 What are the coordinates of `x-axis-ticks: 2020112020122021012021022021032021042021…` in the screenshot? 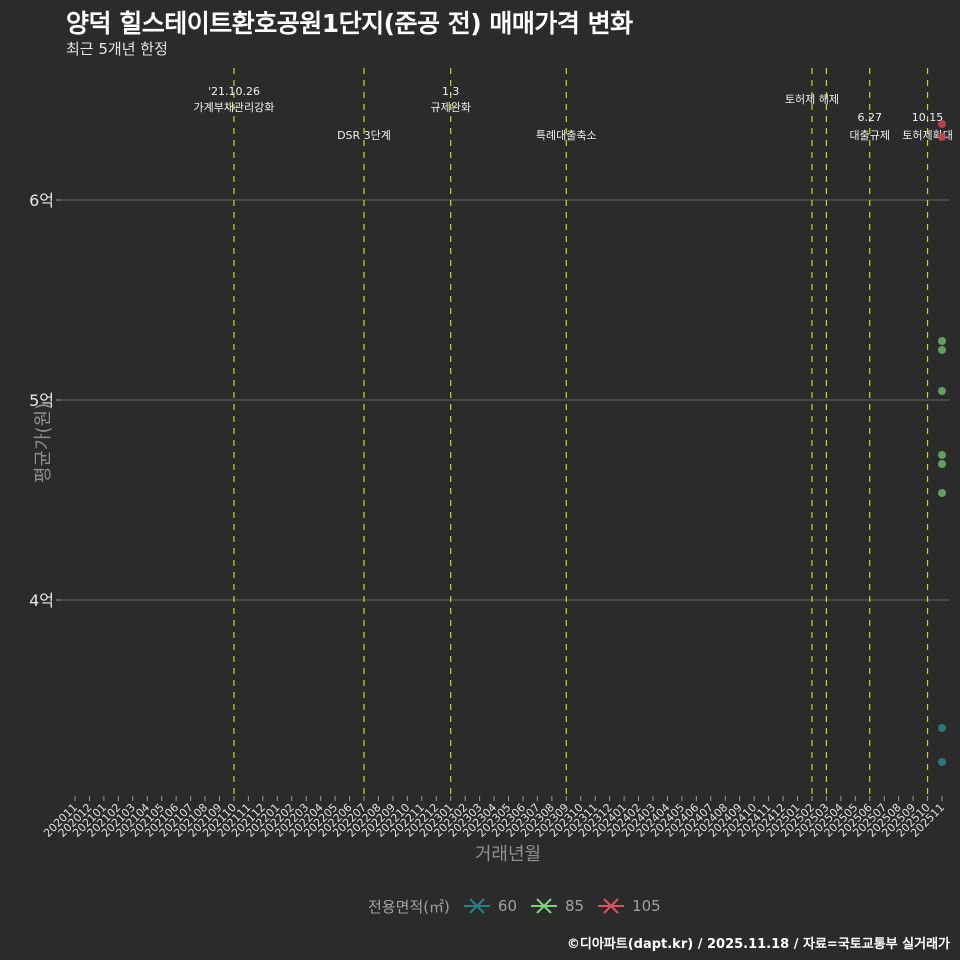 It's located at (494, 818).